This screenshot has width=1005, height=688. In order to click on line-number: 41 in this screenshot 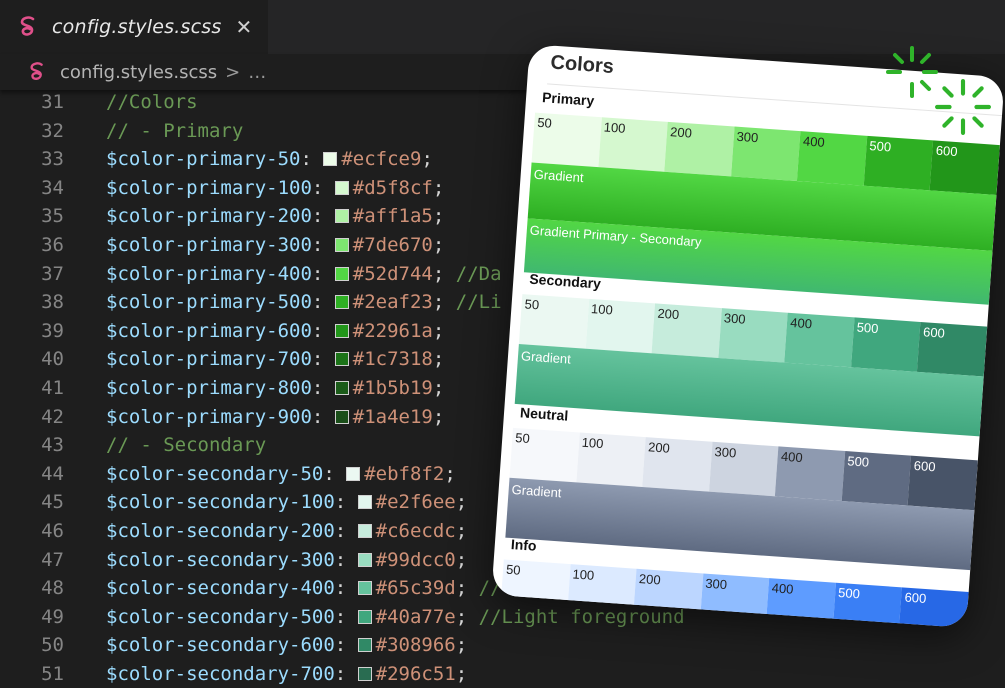, I will do `click(52, 388)`.